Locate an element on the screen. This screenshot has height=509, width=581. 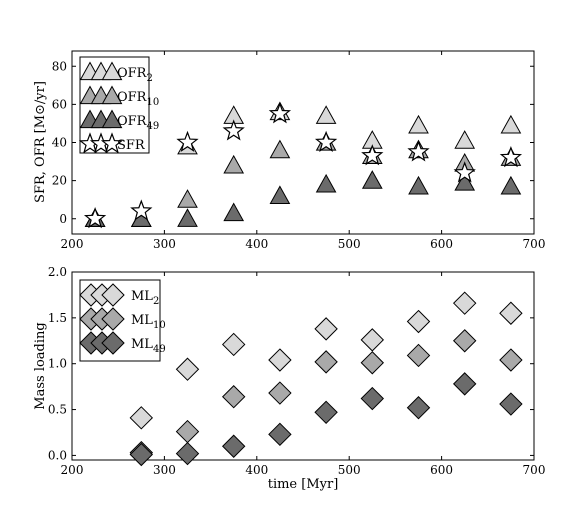
legend-label-main: SFR is located at coordinates (131, 145).